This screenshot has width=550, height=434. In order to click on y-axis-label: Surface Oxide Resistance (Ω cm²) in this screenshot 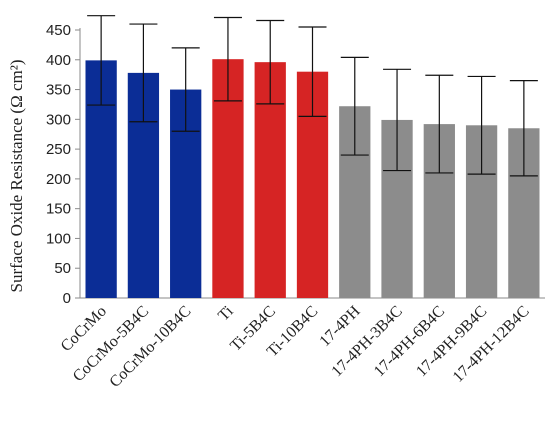, I will do `click(16, 176)`.